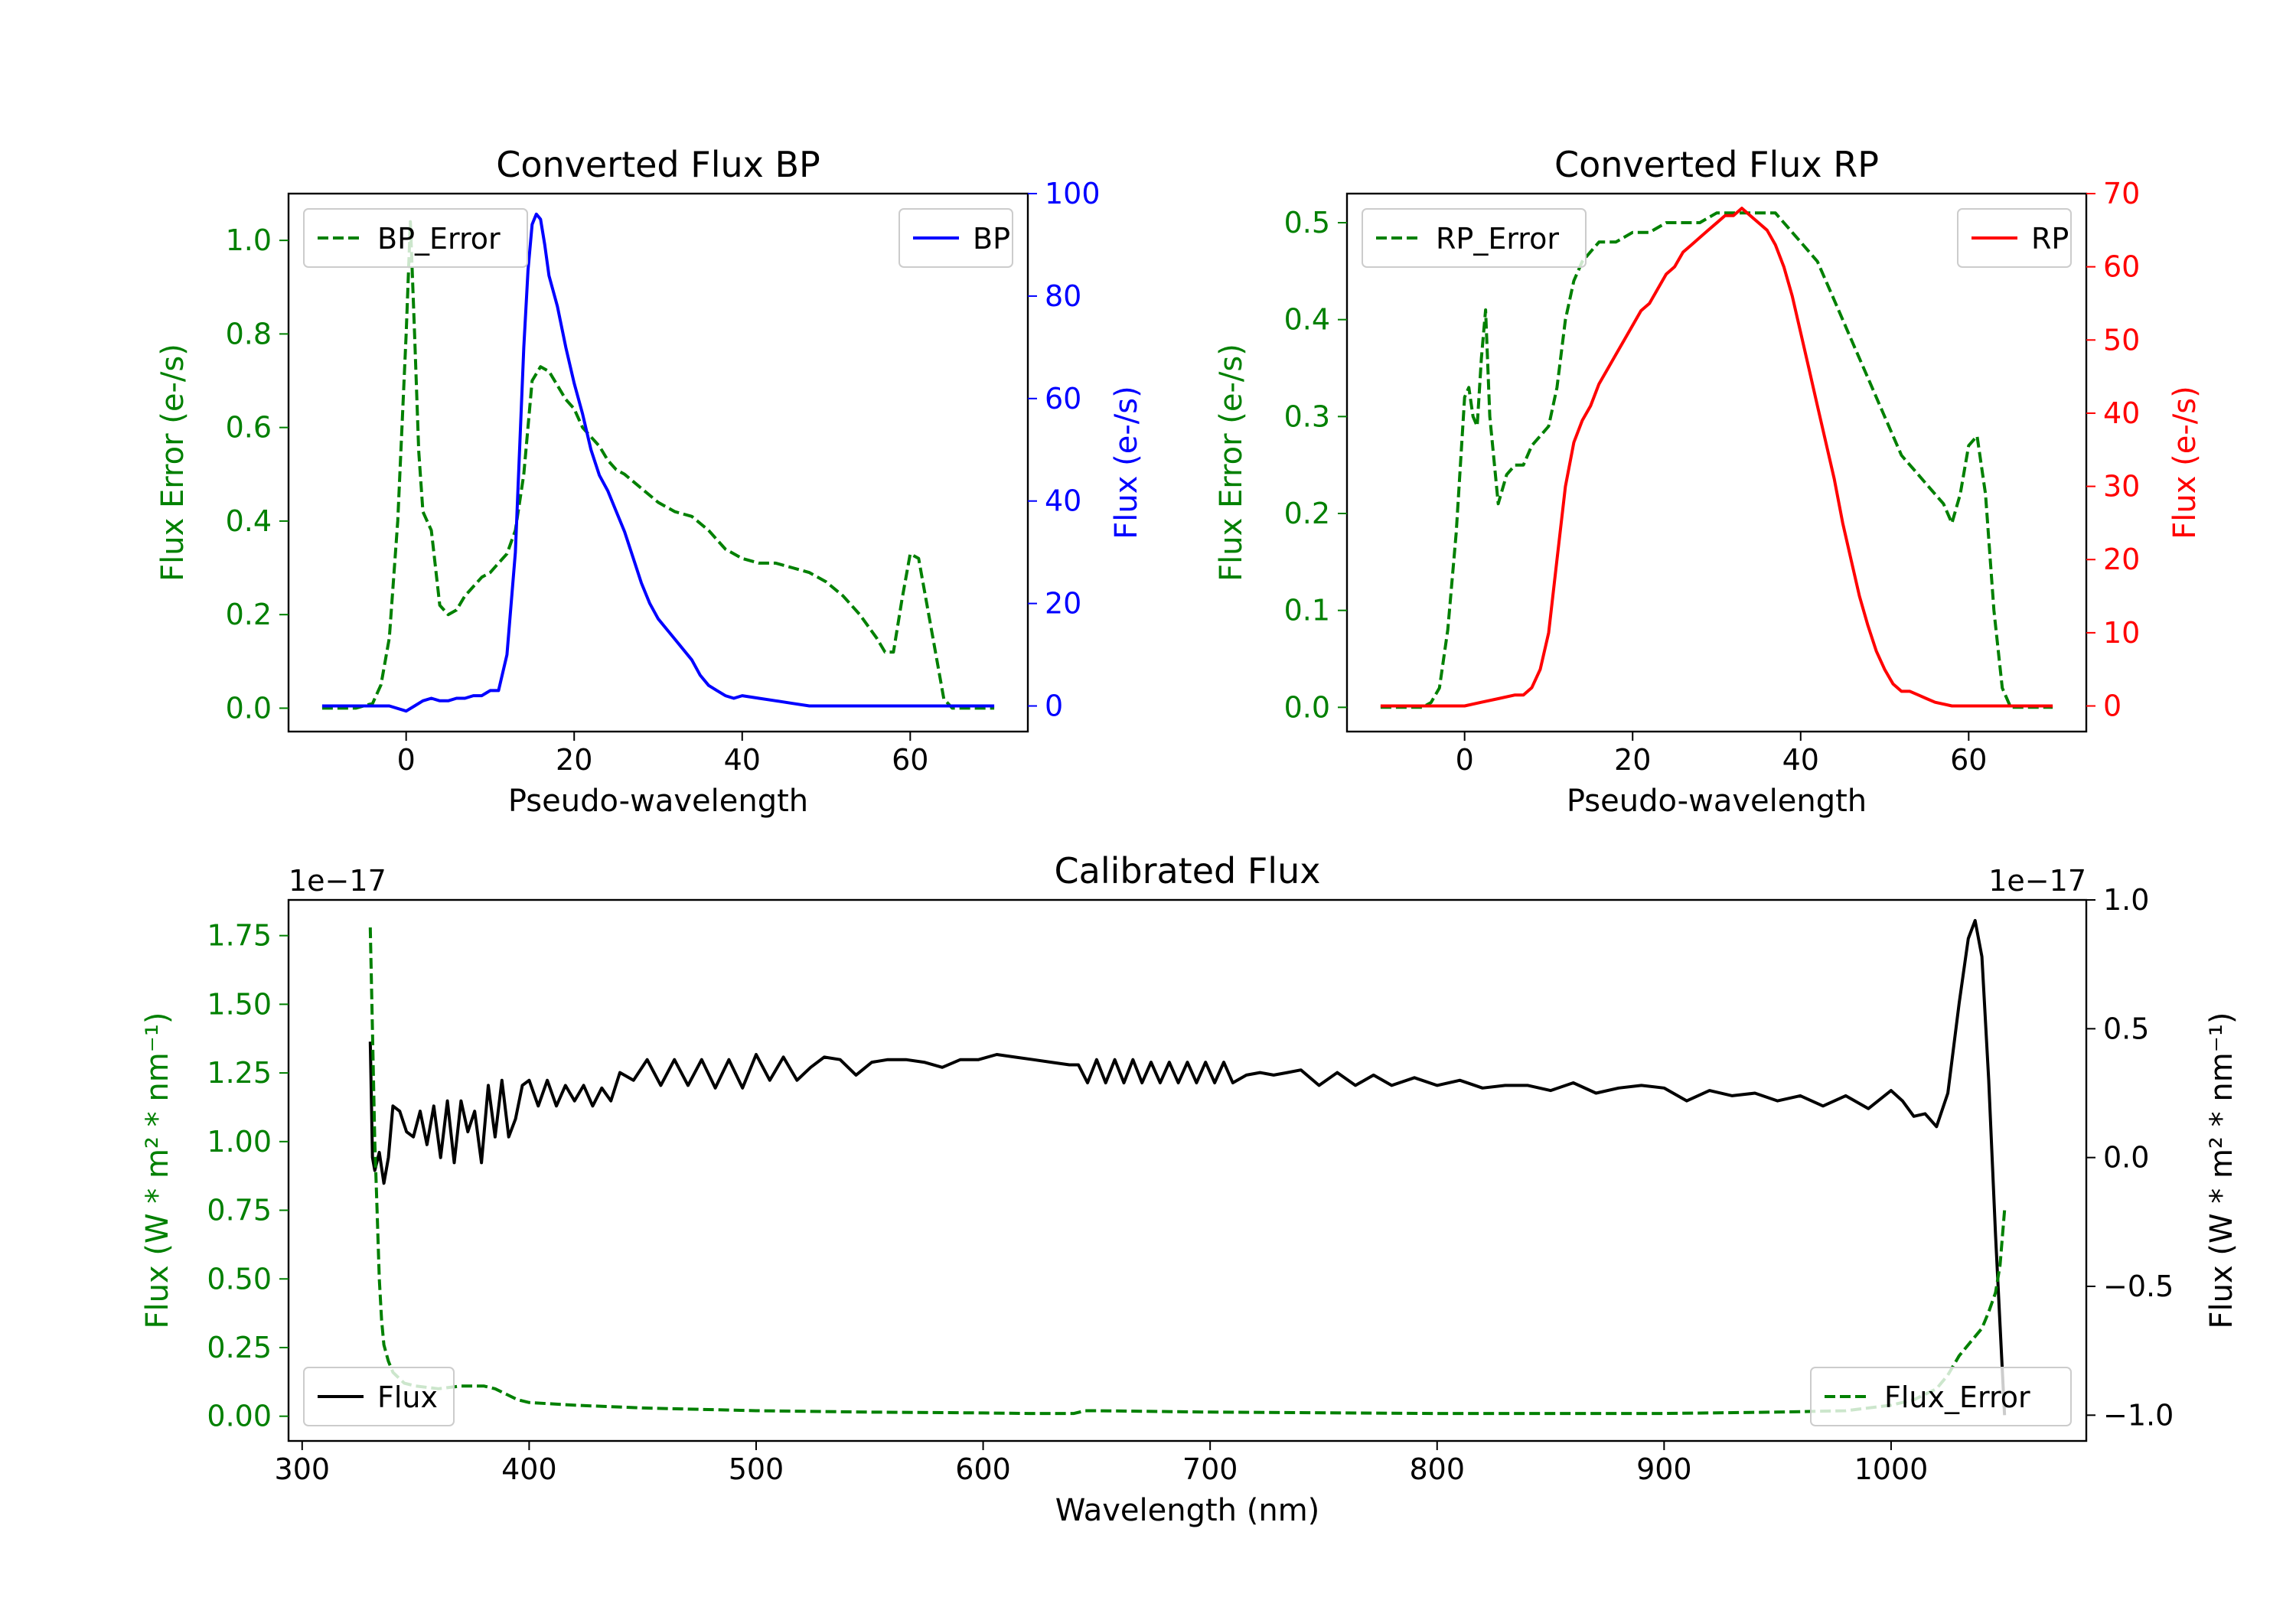  I want to click on legend-label: BP, so click(991, 239).